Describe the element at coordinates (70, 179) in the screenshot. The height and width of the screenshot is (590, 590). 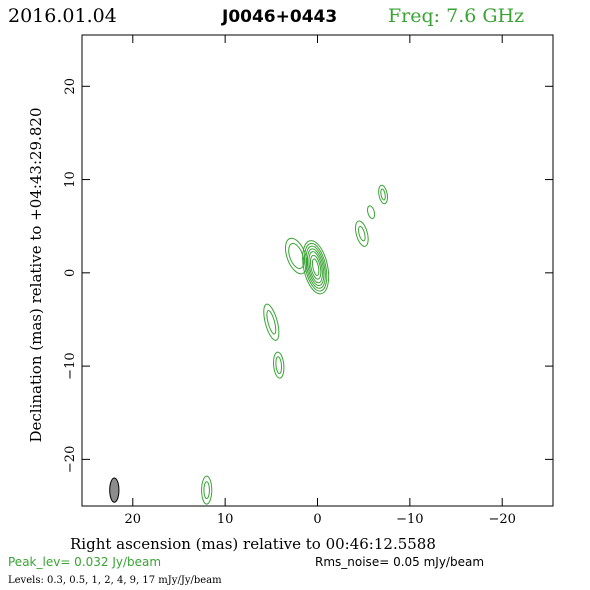
I see `y-tick-label: 10` at that location.